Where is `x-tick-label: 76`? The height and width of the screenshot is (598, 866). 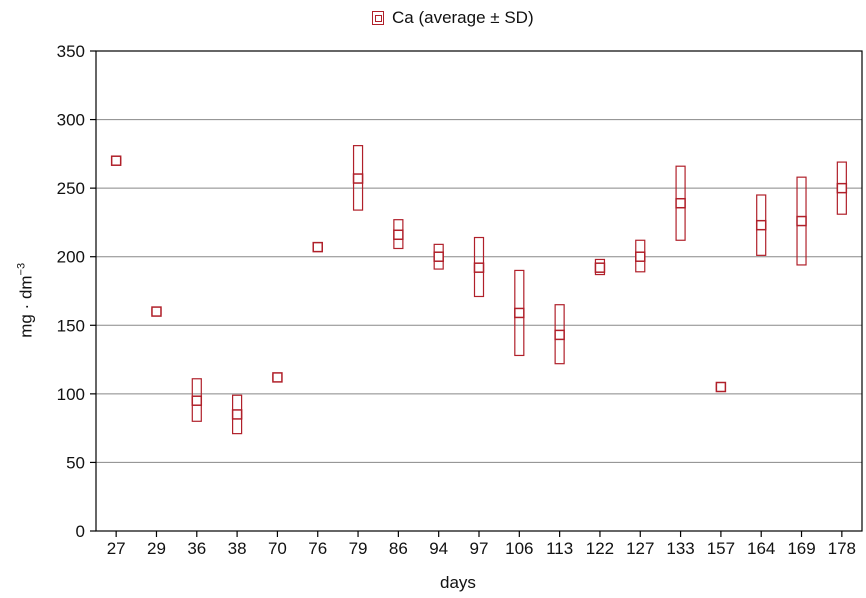 x-tick-label: 76 is located at coordinates (317, 548).